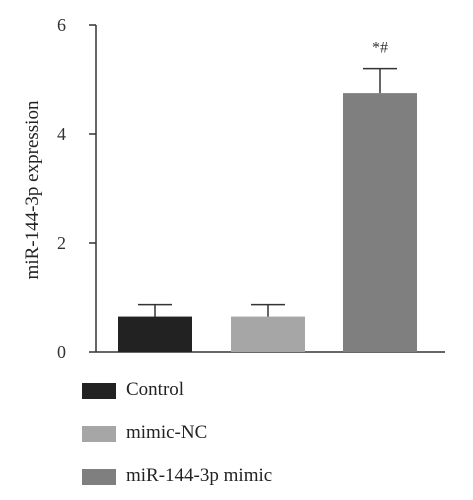 This screenshot has height=500, width=473. I want to click on y-ticks: 0 2 4 6, so click(76, 188).